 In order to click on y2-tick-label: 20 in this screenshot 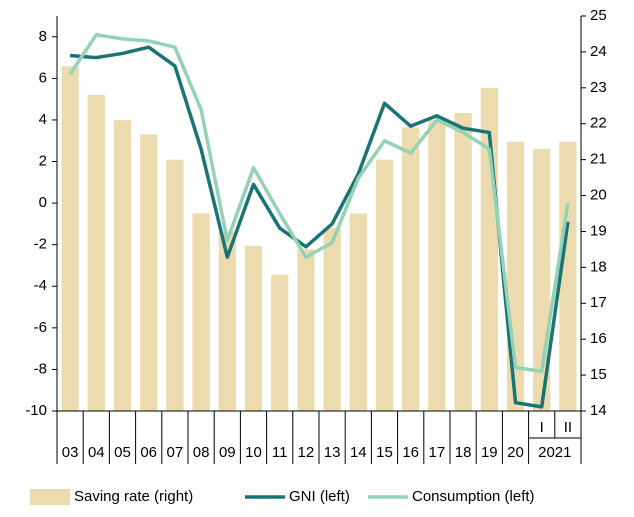, I will do `click(598, 195)`.